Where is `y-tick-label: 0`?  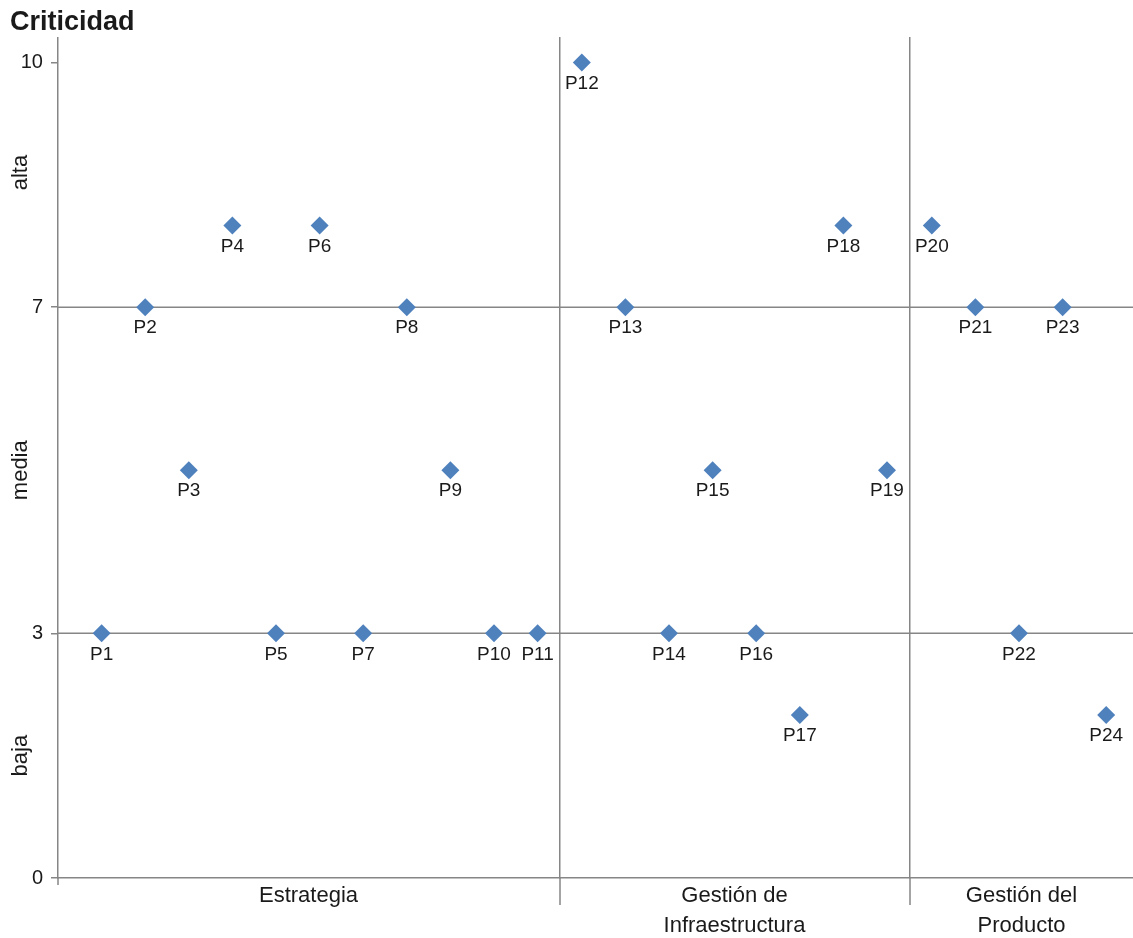
y-tick-label: 0 is located at coordinates (37, 876).